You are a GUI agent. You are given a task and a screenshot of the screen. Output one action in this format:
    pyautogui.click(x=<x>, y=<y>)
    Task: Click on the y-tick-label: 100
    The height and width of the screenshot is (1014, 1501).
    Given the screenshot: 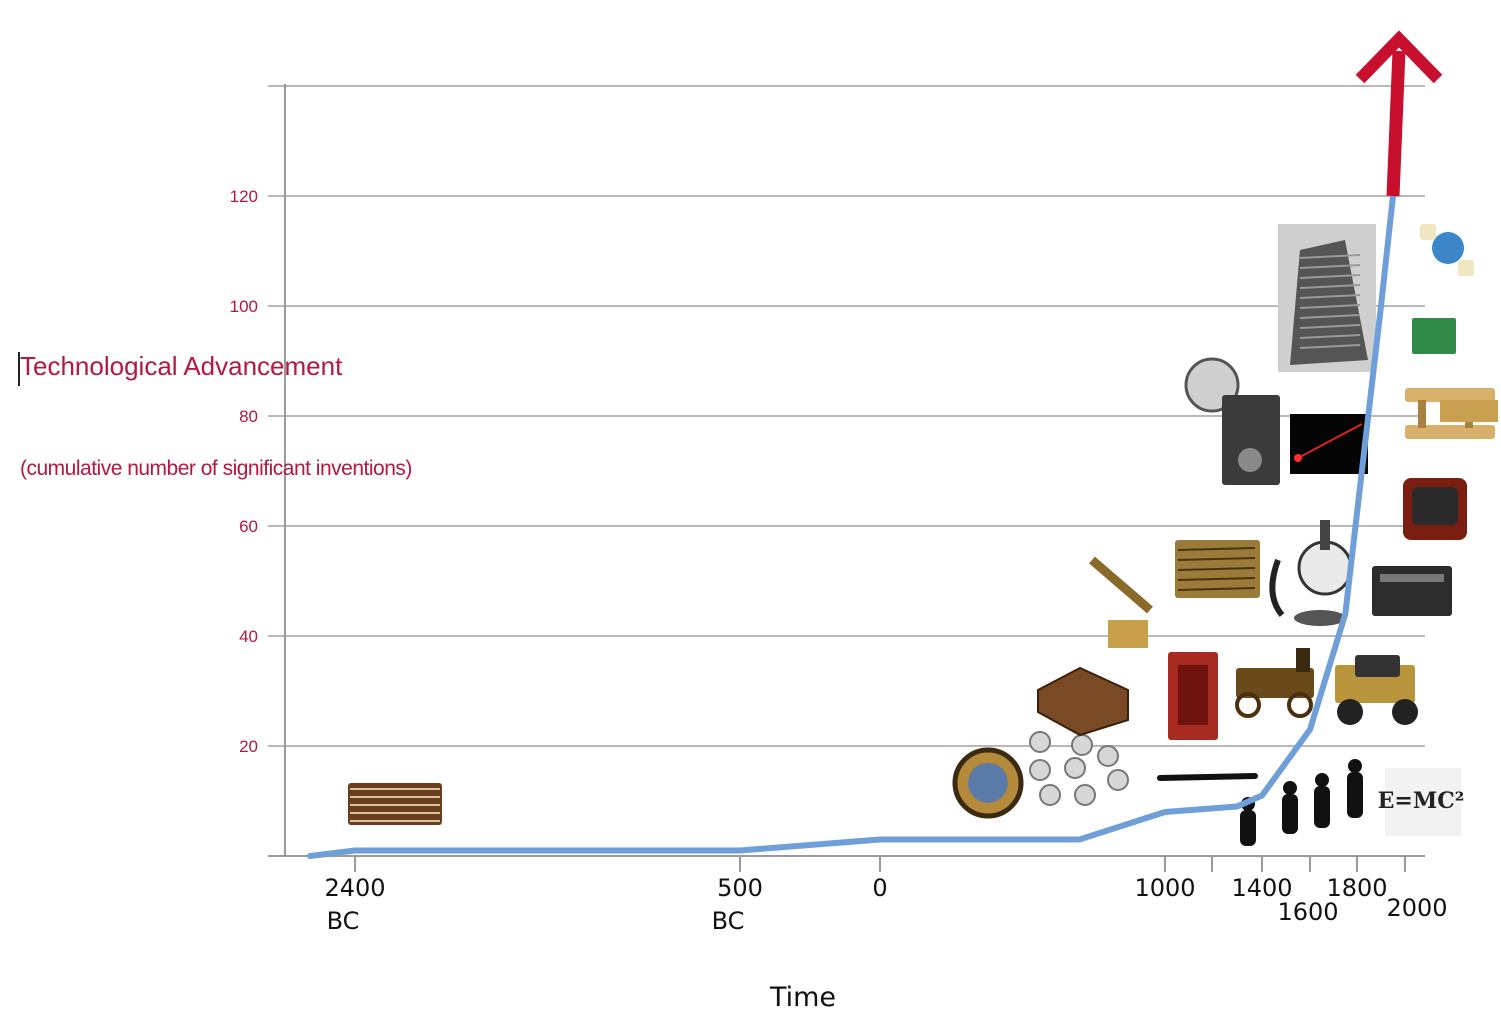 What is the action you would take?
    pyautogui.click(x=244, y=306)
    